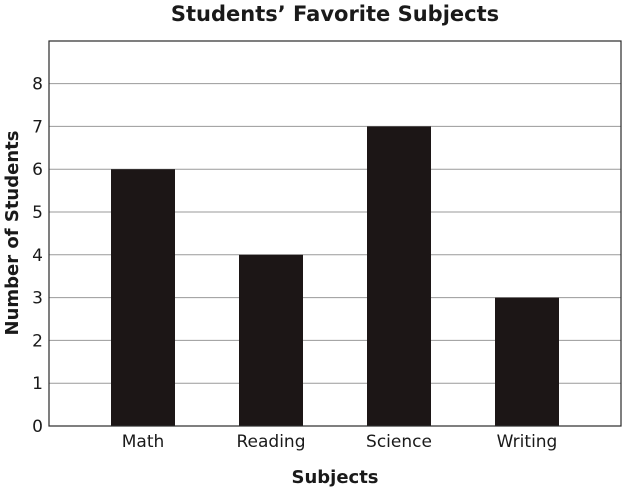 The image size is (625, 489). I want to click on bar-math, so click(143, 297).